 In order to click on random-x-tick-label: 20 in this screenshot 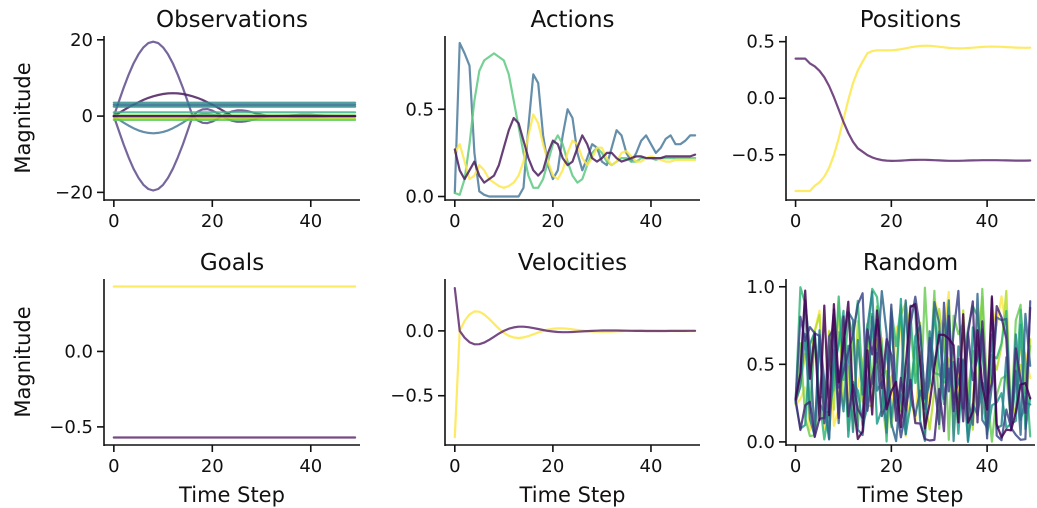, I will do `click(891, 466)`.